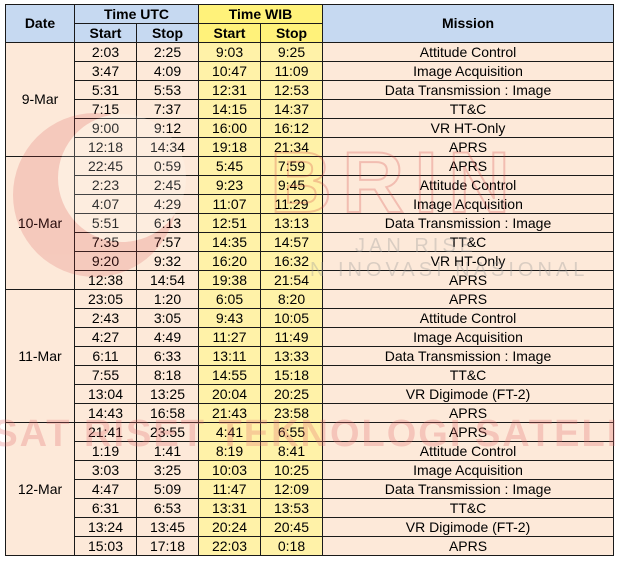 Image resolution: width=618 pixels, height=568 pixels. Describe the element at coordinates (291, 223) in the screenshot. I see `wib-stop-cell: 13:13` at that location.